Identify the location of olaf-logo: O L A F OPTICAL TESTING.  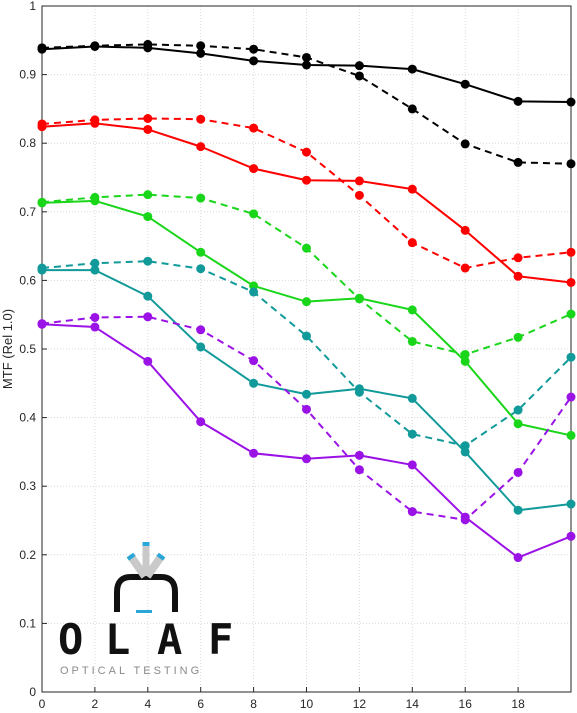
(145, 609).